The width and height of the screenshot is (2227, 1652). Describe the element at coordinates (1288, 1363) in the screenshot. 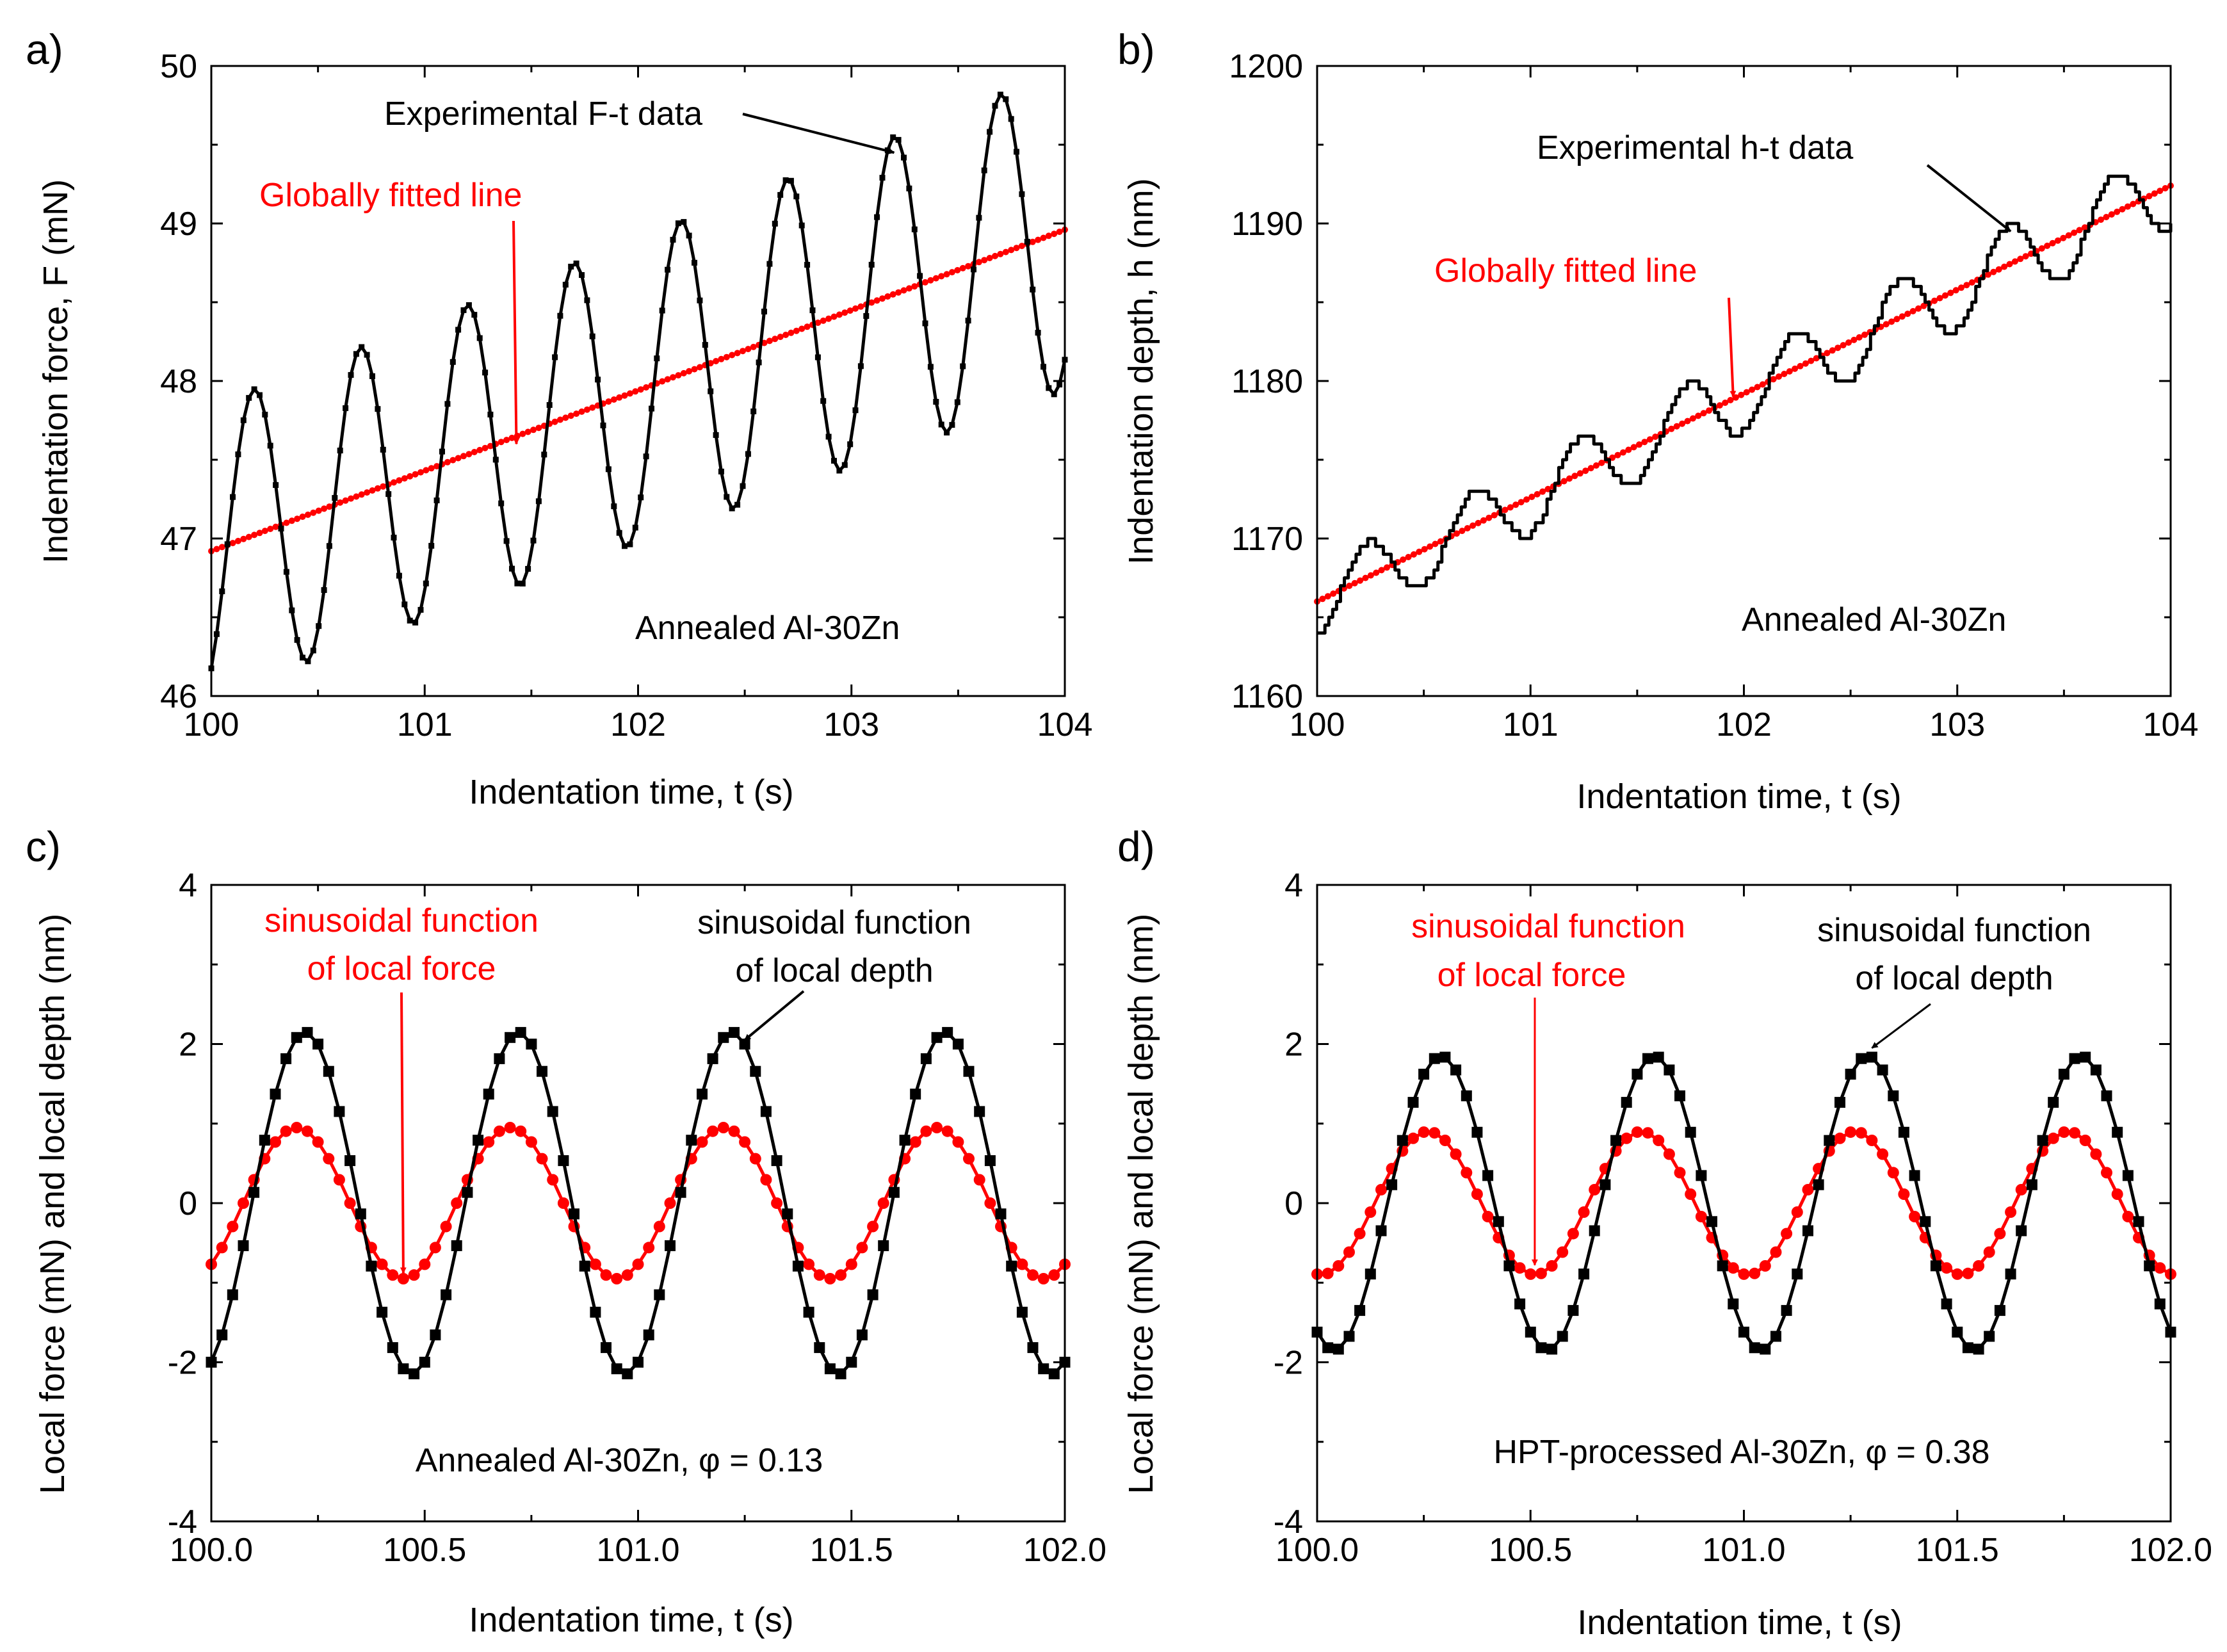

I see `panel-d-ytick-label: -2` at that location.